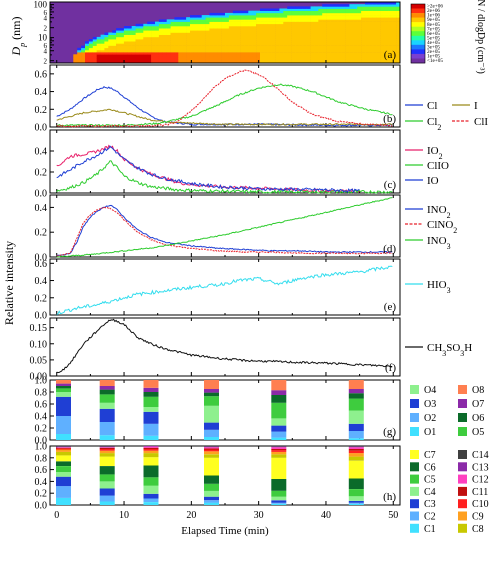 The height and width of the screenshot is (570, 500). Describe the element at coordinates (224, 230) in the screenshot. I see `series-line-INO` at that location.